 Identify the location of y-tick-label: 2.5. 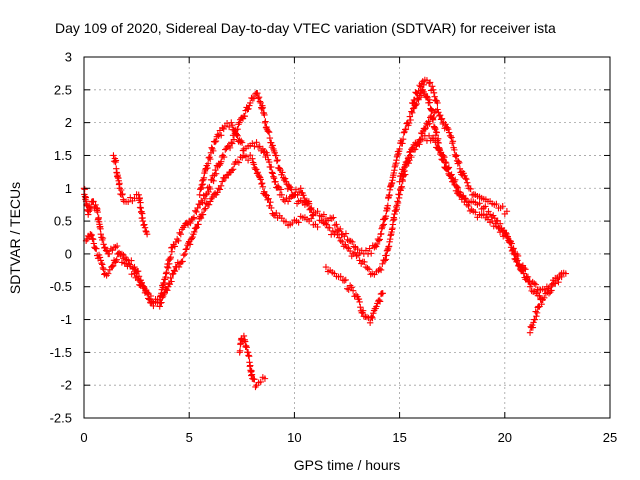
(63, 89).